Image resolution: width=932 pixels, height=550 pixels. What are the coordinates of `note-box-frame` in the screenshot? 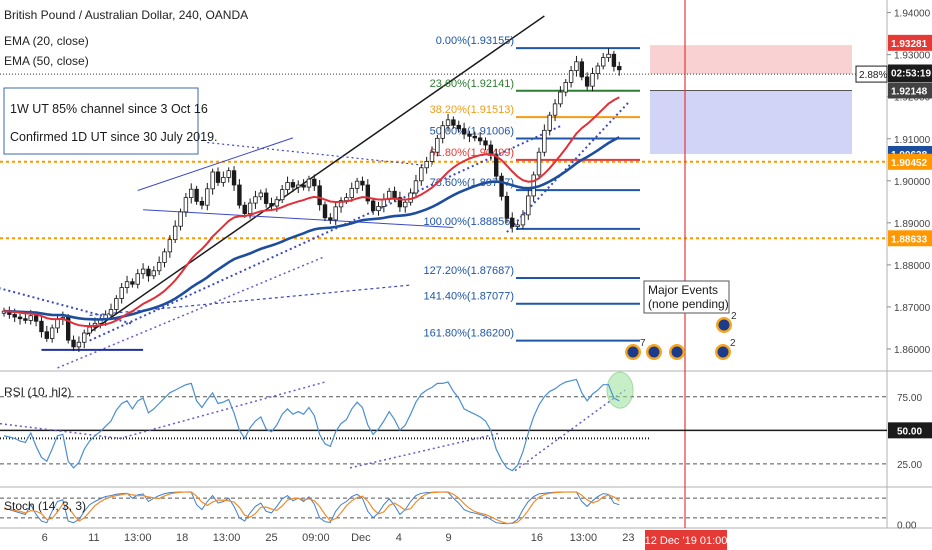 It's located at (101, 121).